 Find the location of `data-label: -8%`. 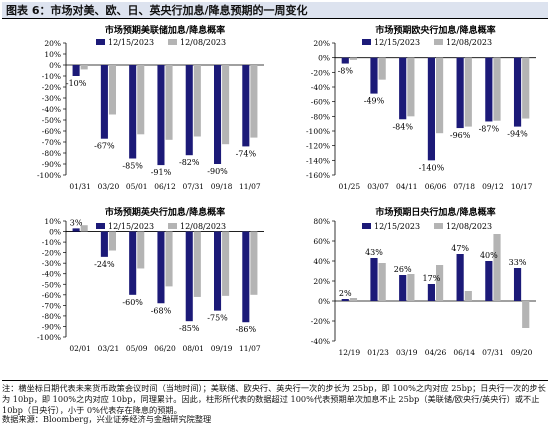

data-label: -8% is located at coordinates (346, 71).